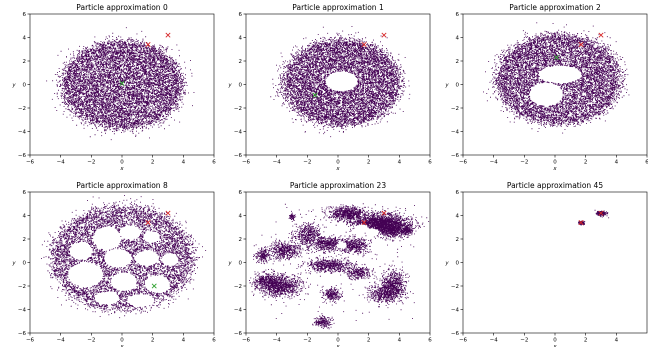  I want to click on subplot-title: Particle approximation 23, so click(338, 185).